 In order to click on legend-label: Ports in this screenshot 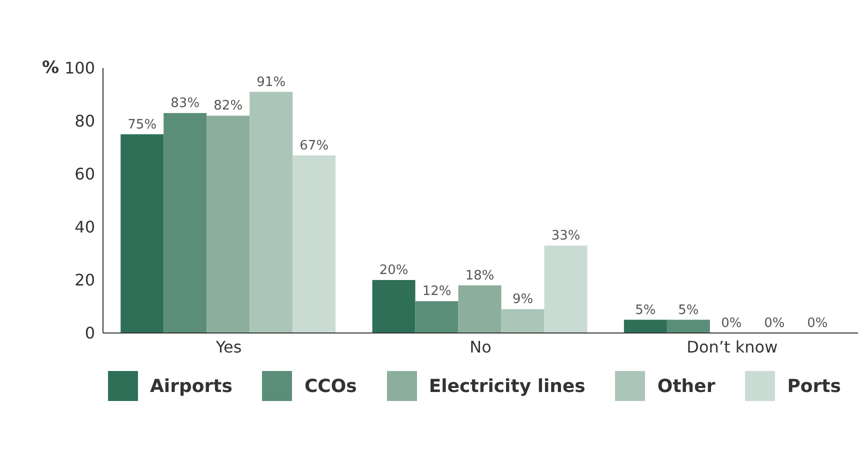, I will do `click(814, 386)`.